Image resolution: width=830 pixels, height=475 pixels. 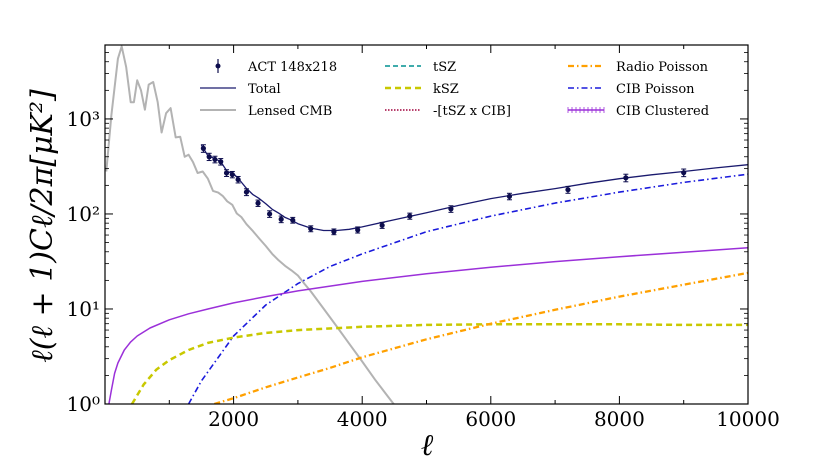 I want to click on y-tick-label: 10⁰, so click(x=83, y=404).